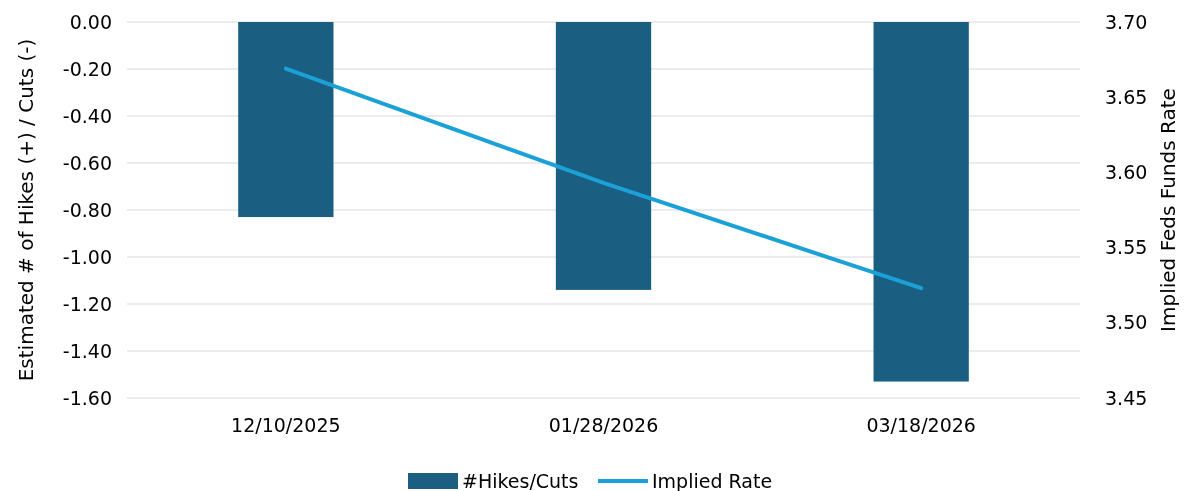 The width and height of the screenshot is (1186, 491). Describe the element at coordinates (603, 425) in the screenshot. I see `x-tick-label: 01/28/2026` at that location.